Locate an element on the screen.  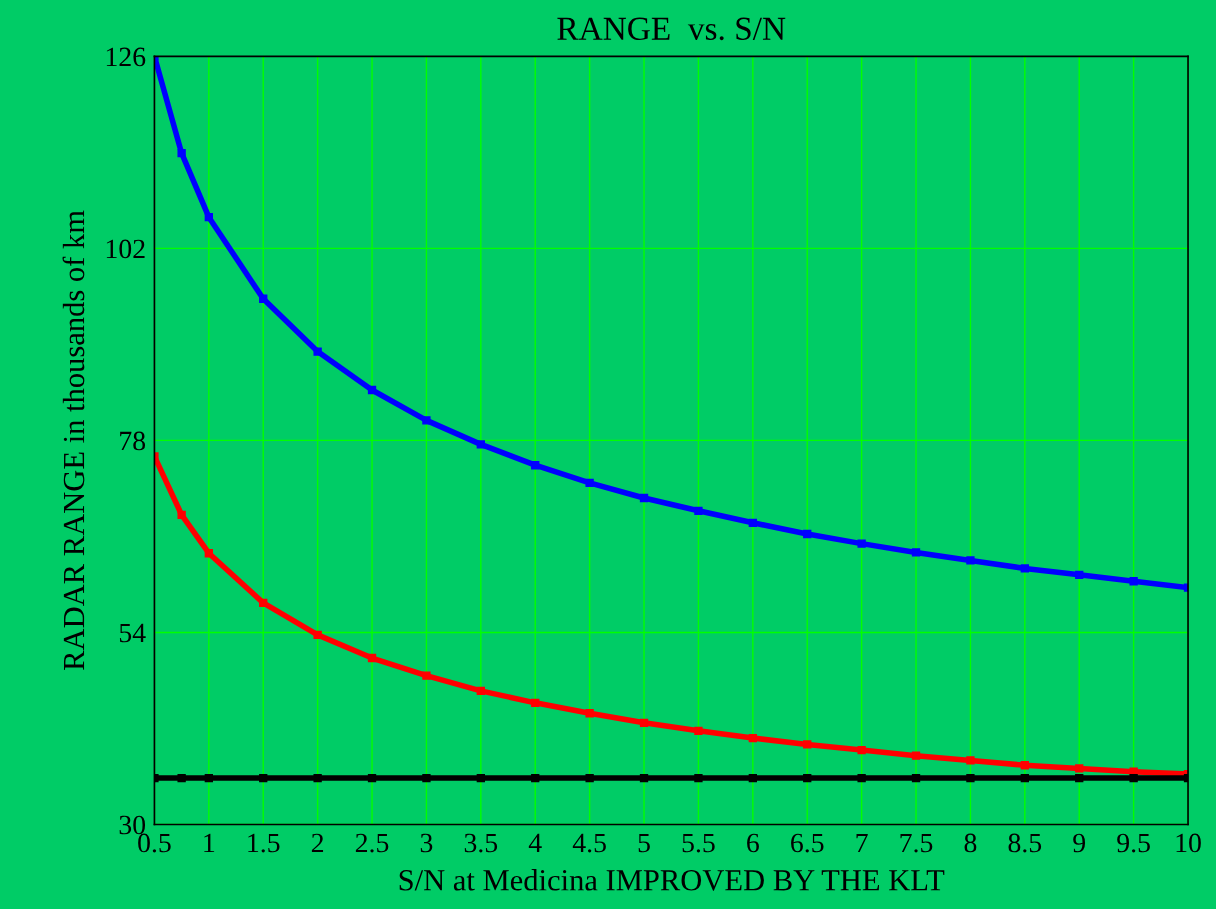
y-tick-label: 102 is located at coordinates (125, 249).